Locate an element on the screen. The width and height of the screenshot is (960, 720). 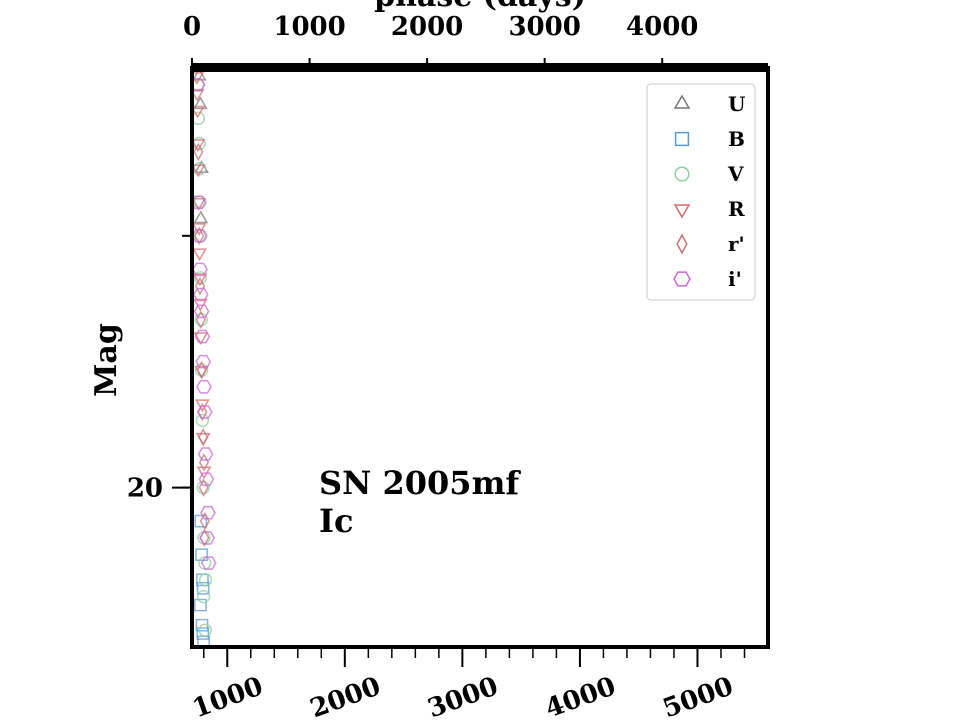
data-points is located at coordinates (203, 358).